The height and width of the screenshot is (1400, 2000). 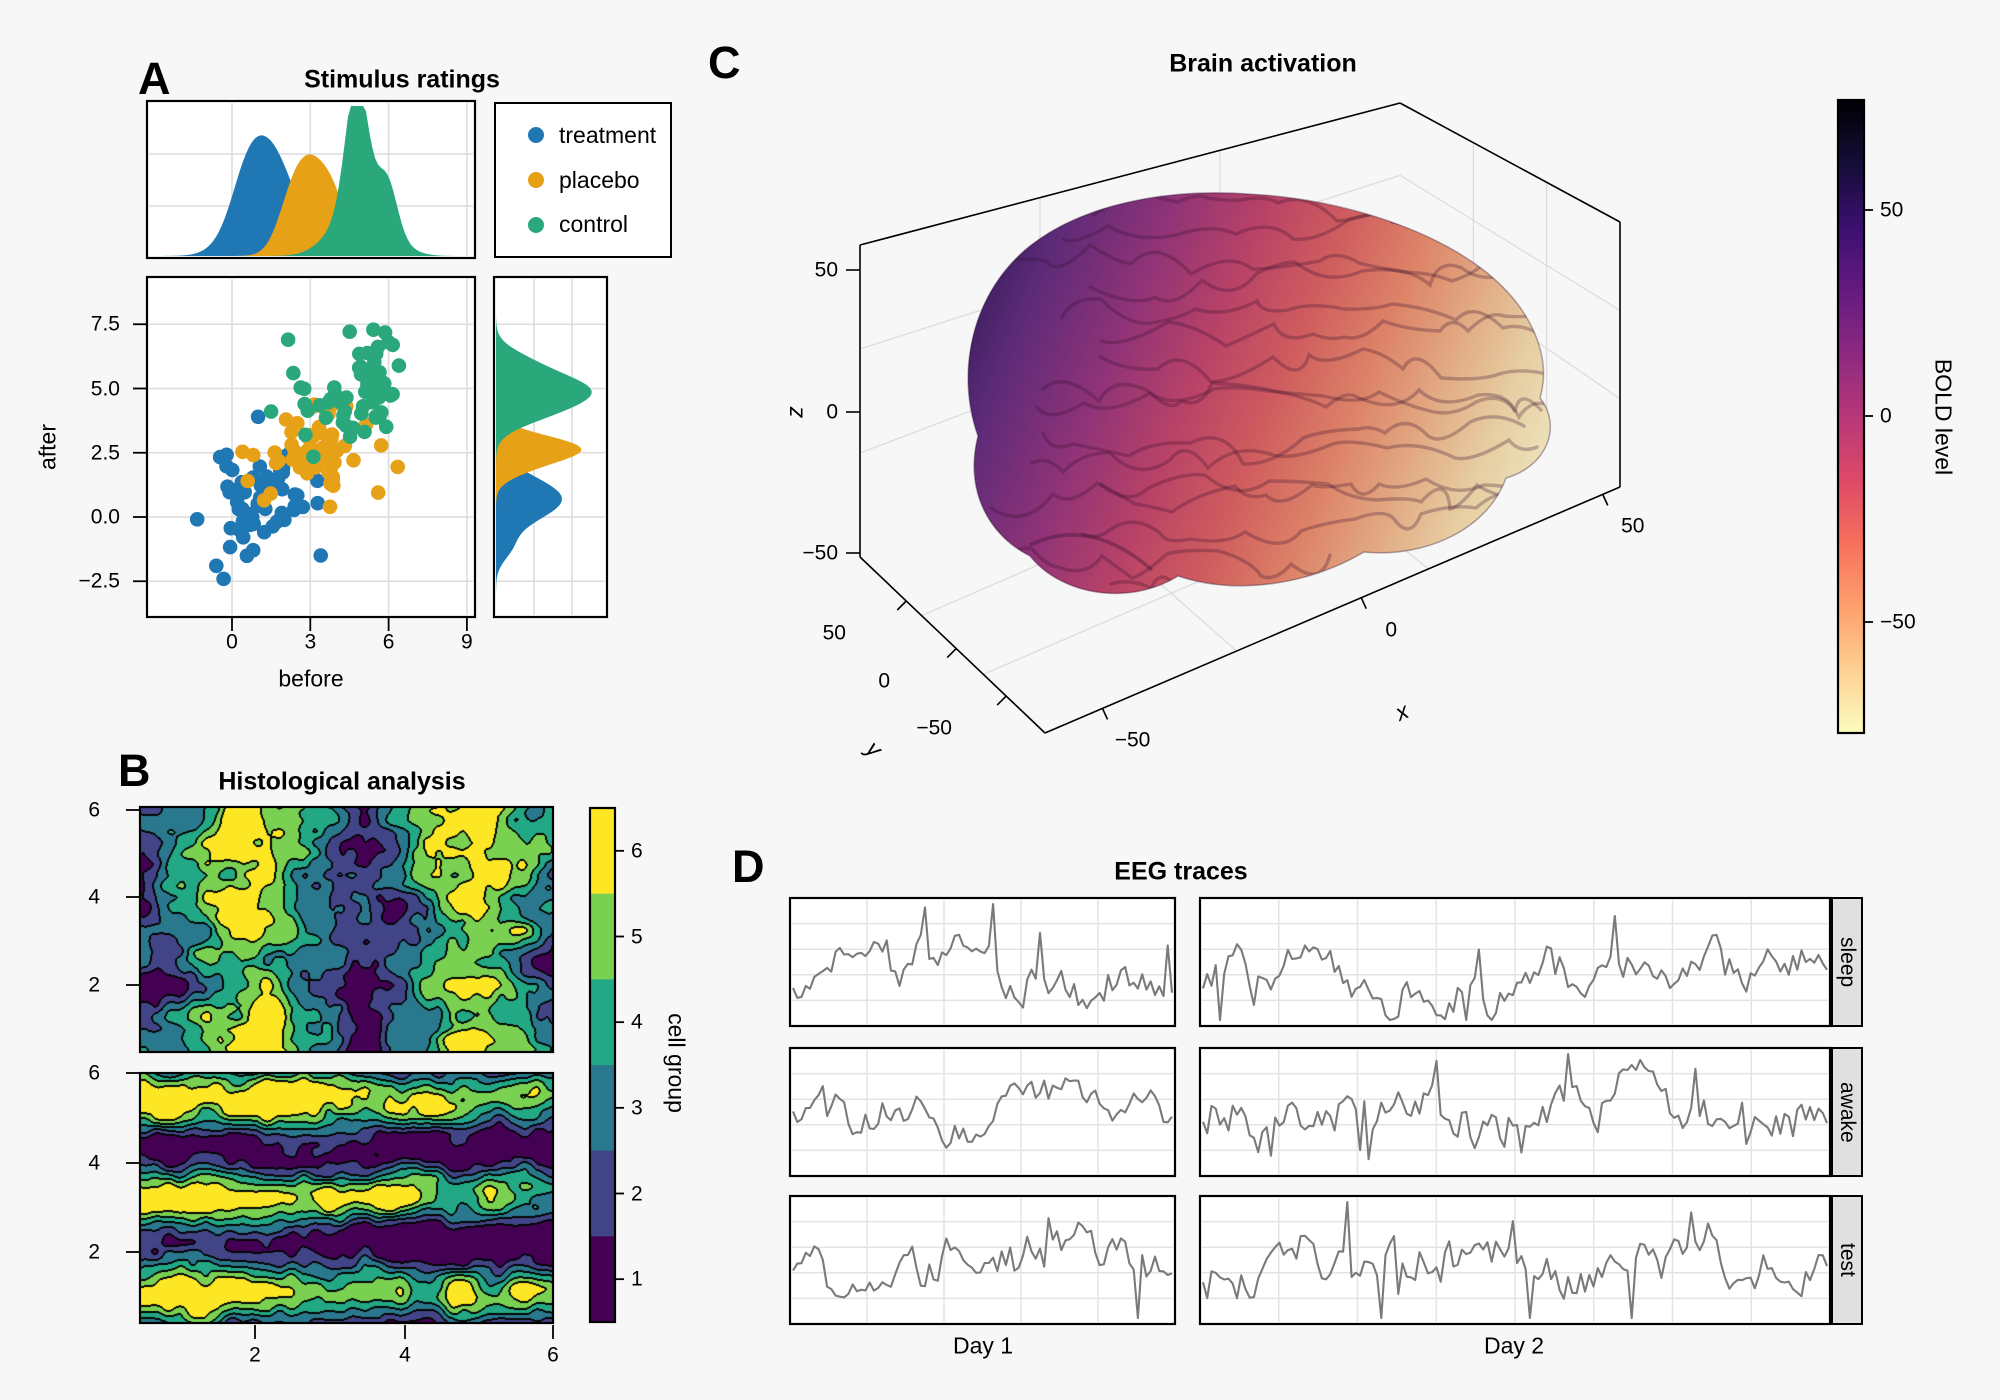 I want to click on c-colorbar-label: BOLD level, so click(x=1943, y=417).